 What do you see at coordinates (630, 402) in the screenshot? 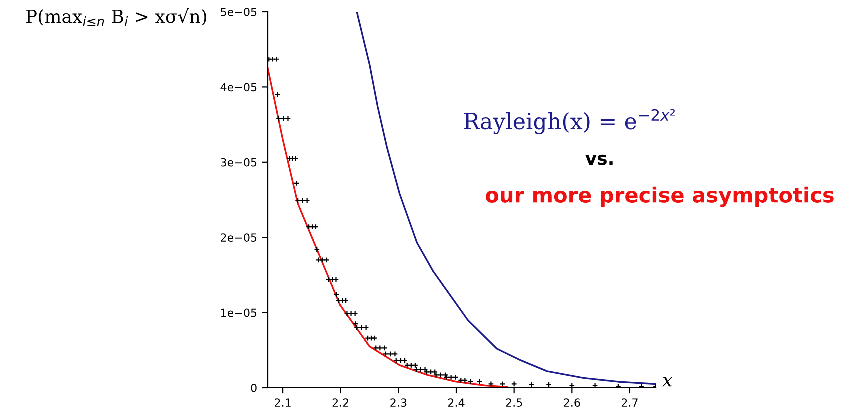
I see `x-tick-label: 2.7` at bounding box center [630, 402].